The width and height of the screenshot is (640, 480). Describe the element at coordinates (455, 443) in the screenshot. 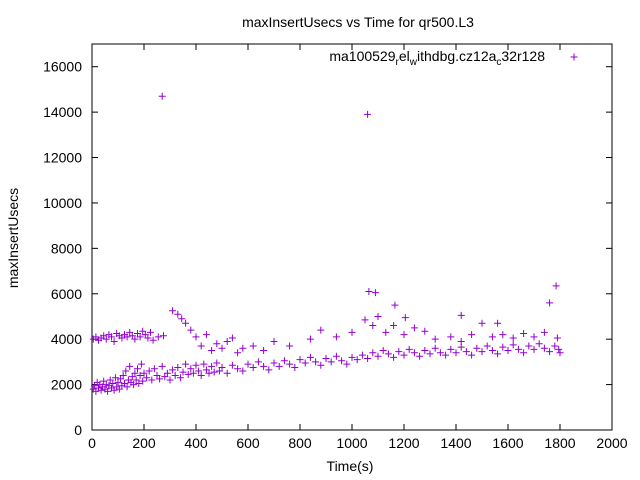

I see `x-tick-label: 1400` at that location.